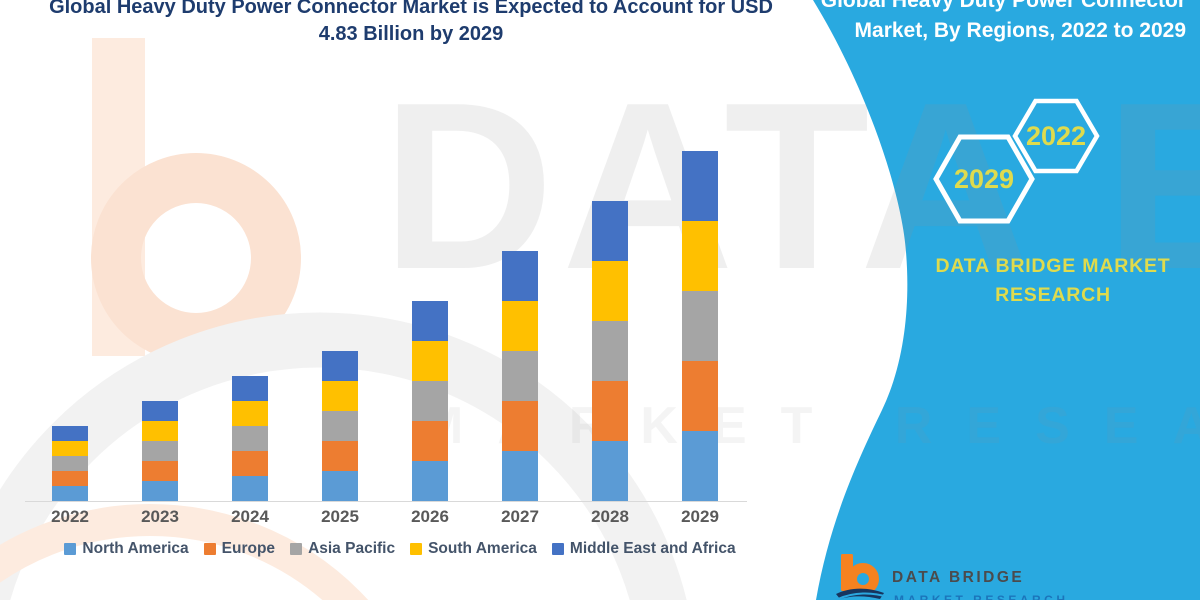 The height and width of the screenshot is (600, 1200). What do you see at coordinates (1048, 281) in the screenshot?
I see `brand-wordmark: DATA BRIDGE MARKET RESEARCH` at bounding box center [1048, 281].